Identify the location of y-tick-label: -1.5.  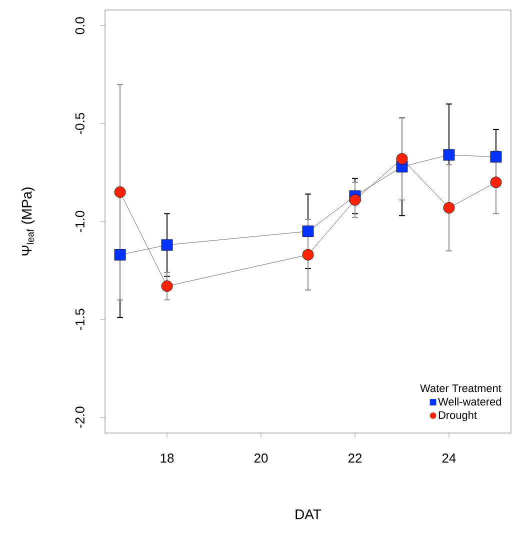
(79, 319).